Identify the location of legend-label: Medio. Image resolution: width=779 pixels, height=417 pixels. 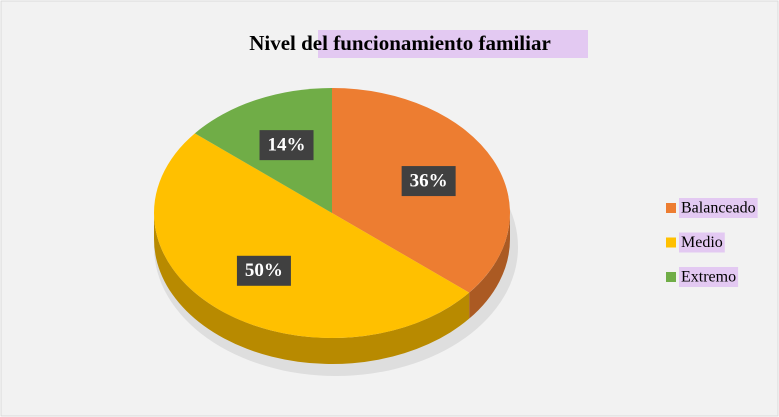
(702, 242).